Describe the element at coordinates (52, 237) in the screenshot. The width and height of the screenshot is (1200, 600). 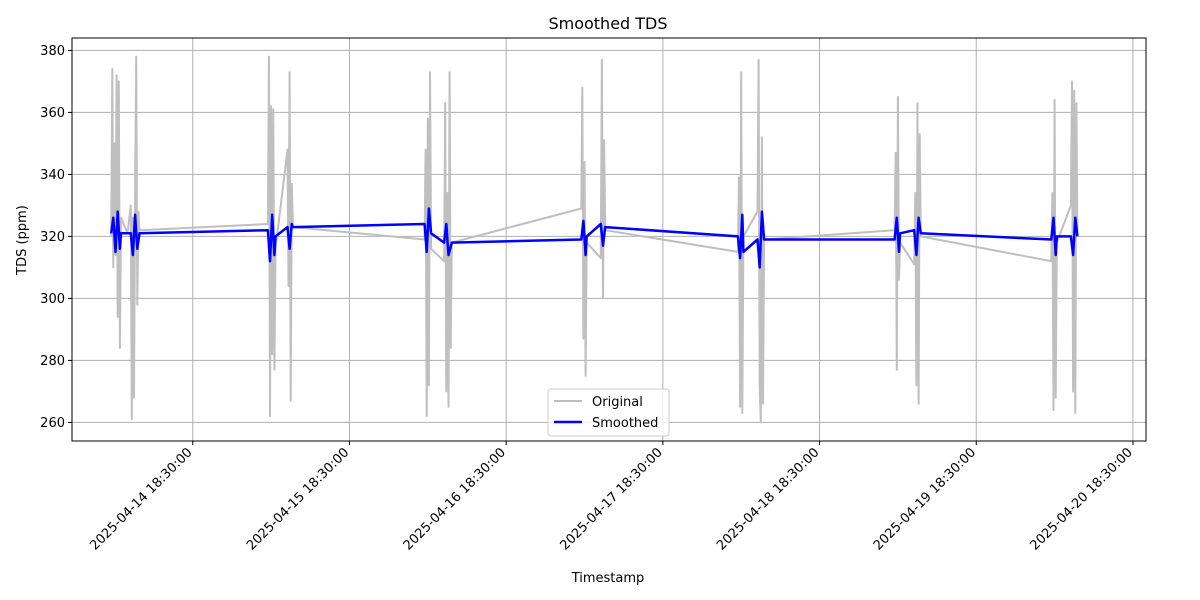
I see `y-tick-label: 320` at that location.